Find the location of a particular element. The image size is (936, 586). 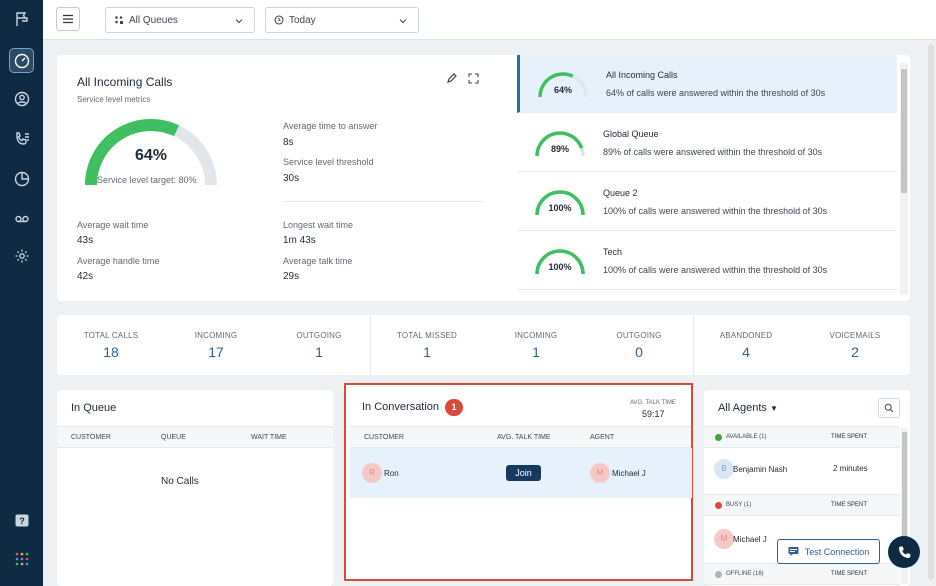

metric-label: Average wait time is located at coordinates (113, 225).